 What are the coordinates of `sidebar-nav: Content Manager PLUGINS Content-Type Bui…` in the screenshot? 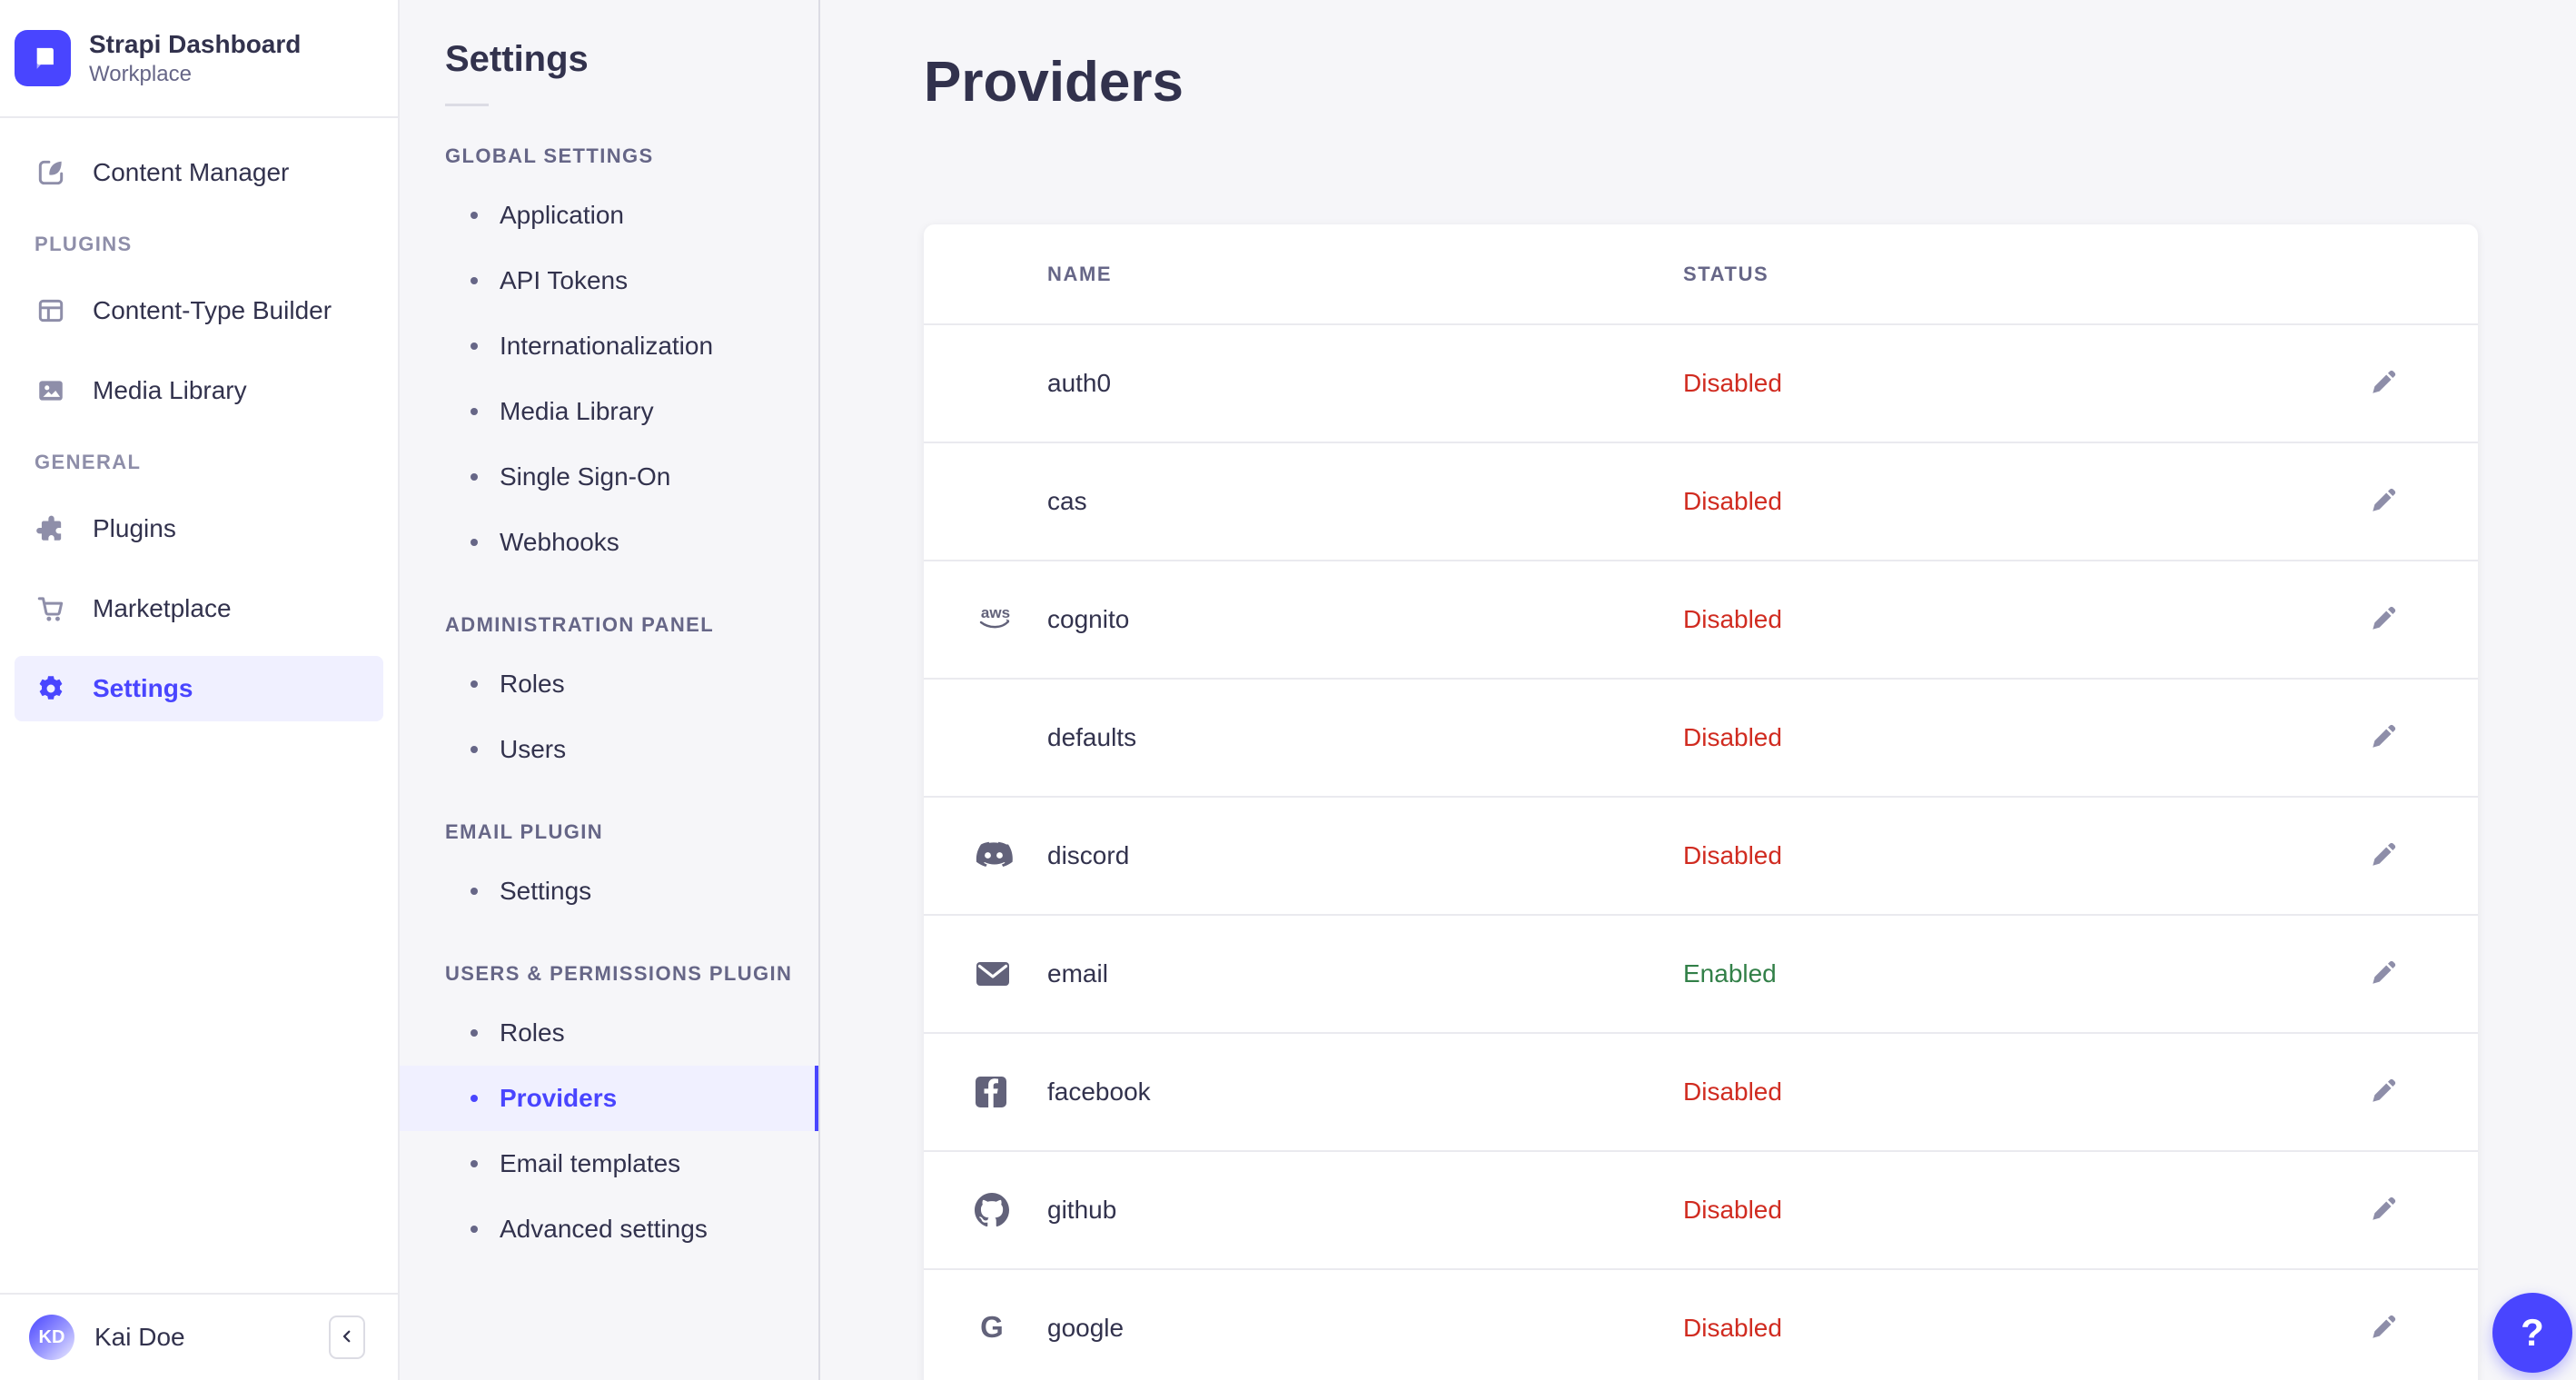 It's located at (199, 705).